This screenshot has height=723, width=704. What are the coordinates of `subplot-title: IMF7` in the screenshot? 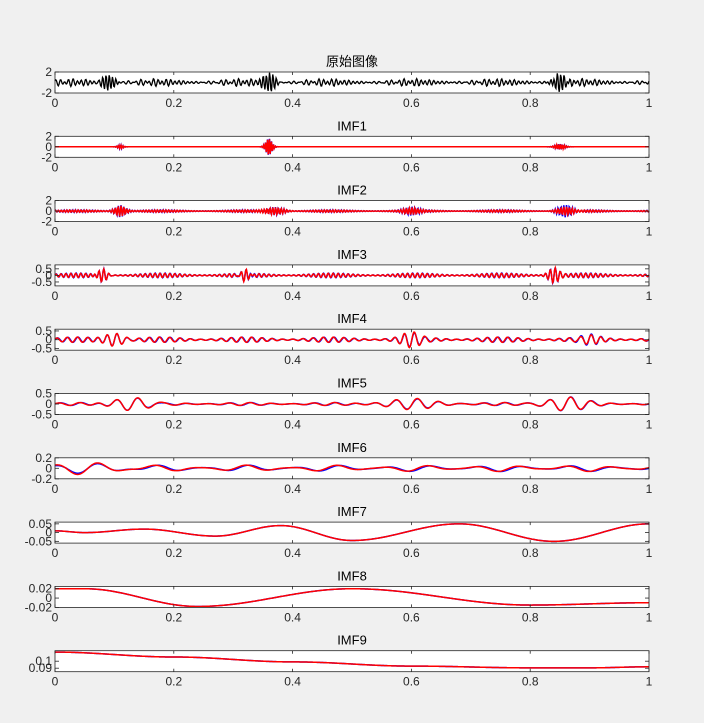 It's located at (352, 511).